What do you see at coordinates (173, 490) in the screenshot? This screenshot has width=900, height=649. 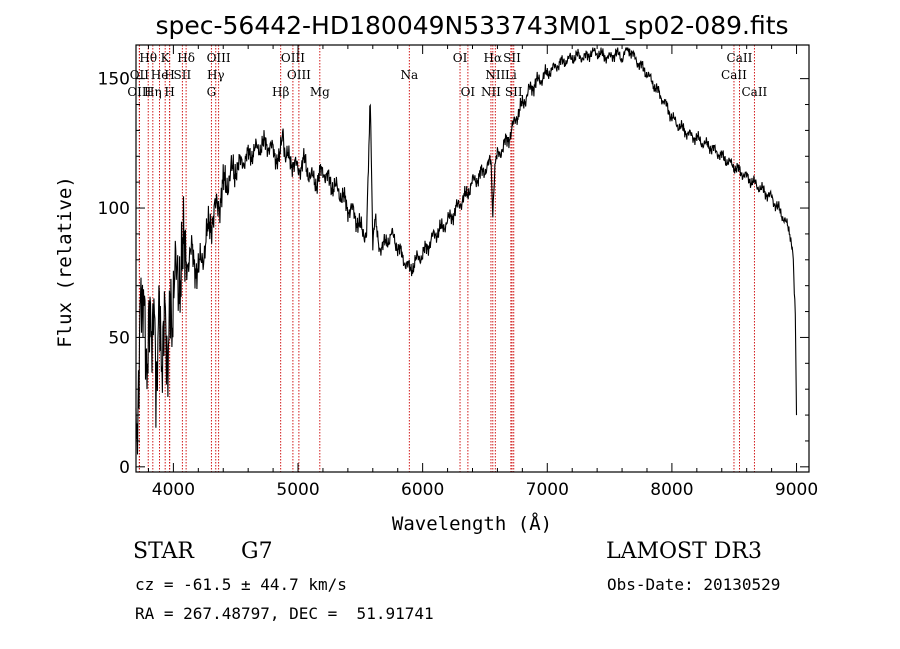 I see `x-tick-label: 4000` at bounding box center [173, 490].